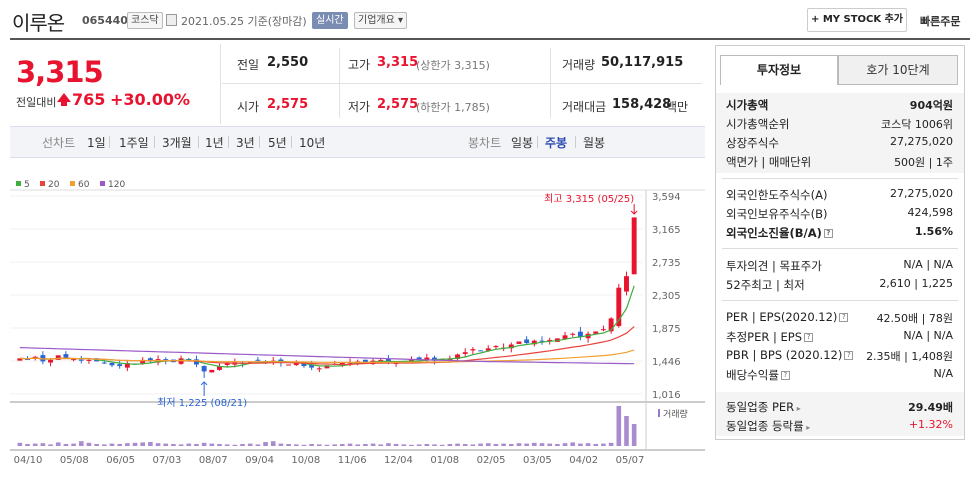 The height and width of the screenshot is (477, 975). Describe the element at coordinates (398, 104) in the screenshot. I see `low-value: 2,575` at that location.